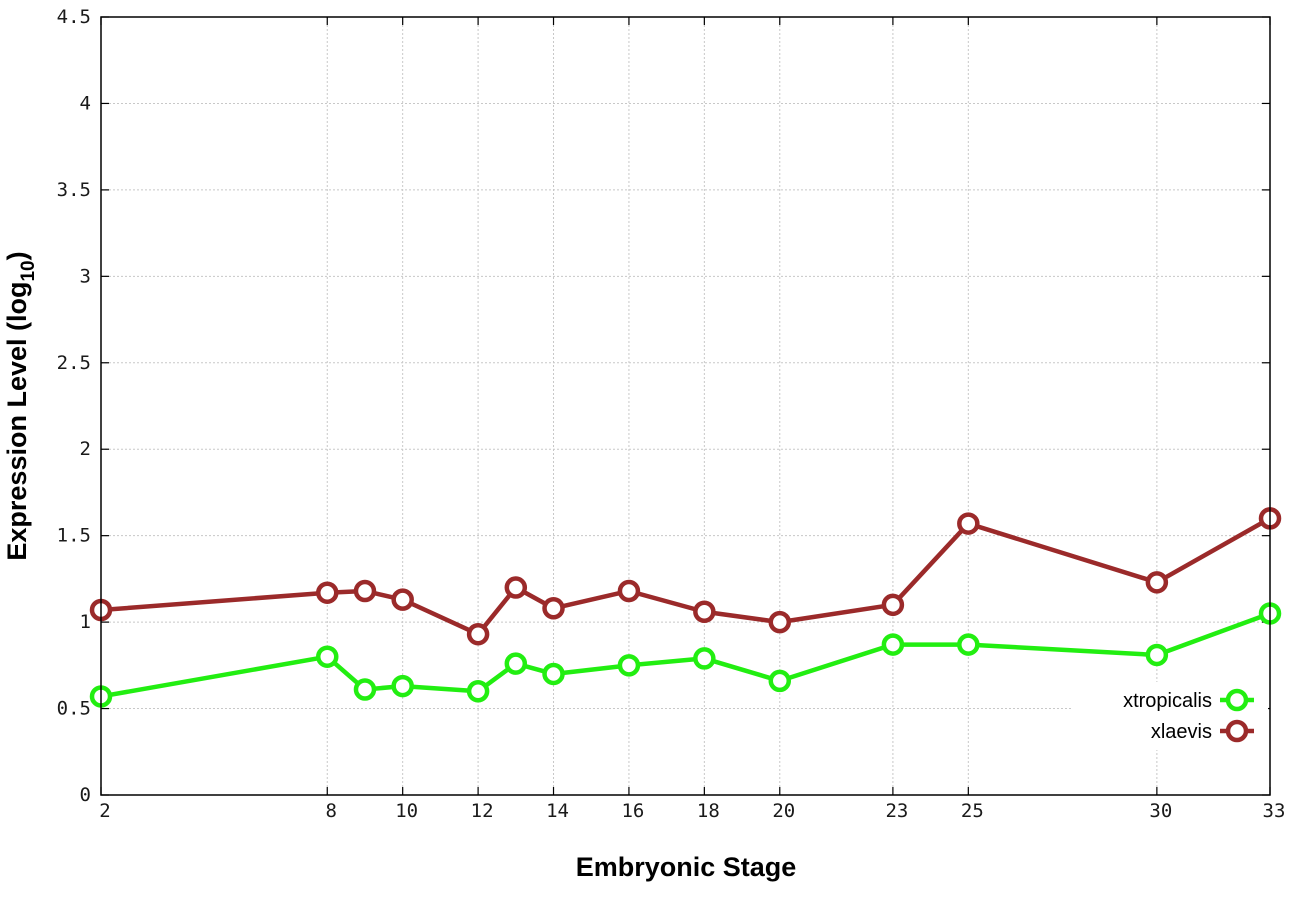 The image size is (1296, 907). Describe the element at coordinates (85, 103) in the screenshot. I see `y-tick-label: 4` at that location.